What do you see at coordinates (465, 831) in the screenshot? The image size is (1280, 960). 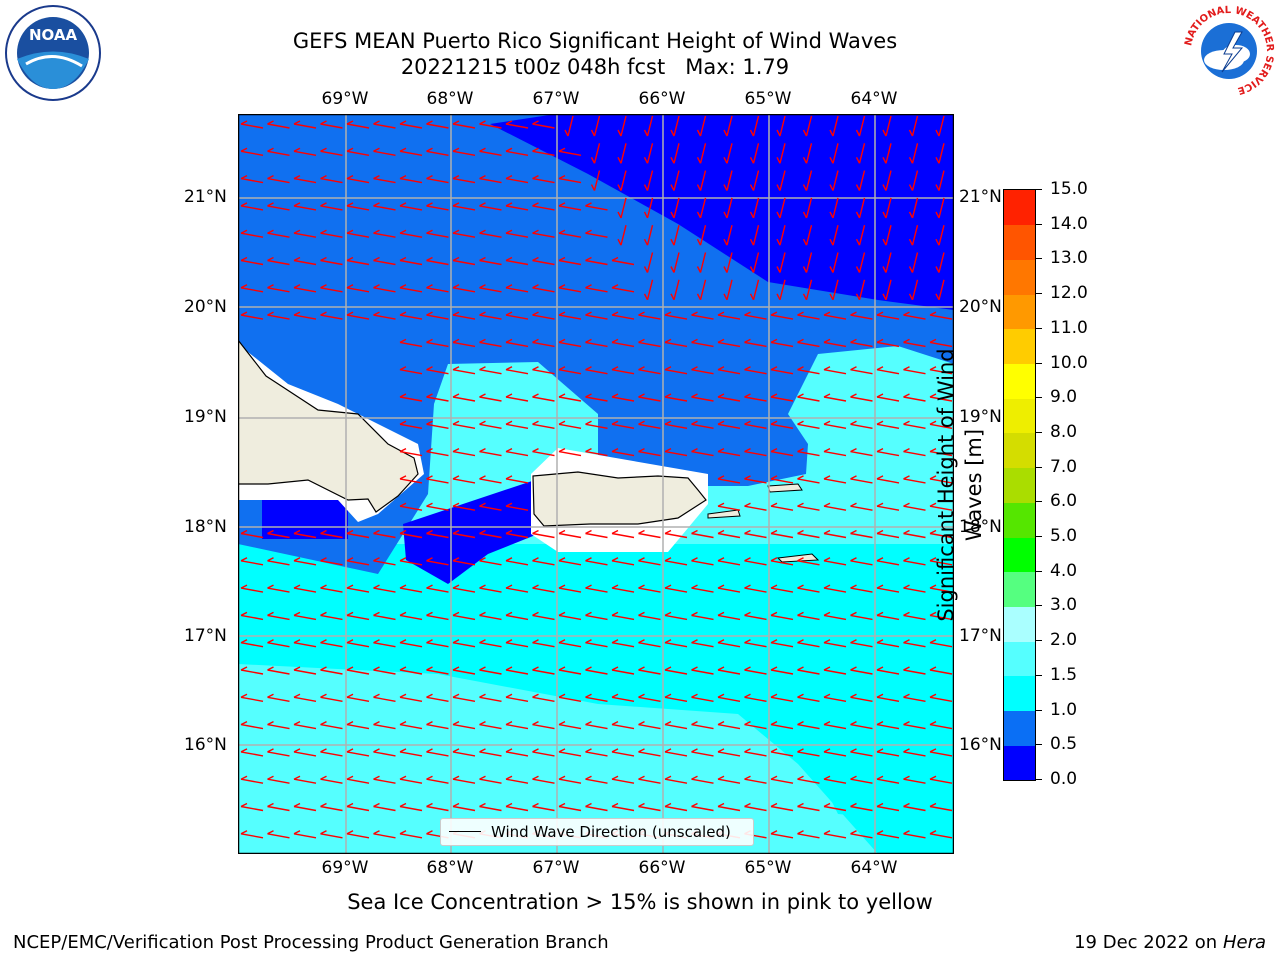 I see `legend-line` at bounding box center [465, 831].